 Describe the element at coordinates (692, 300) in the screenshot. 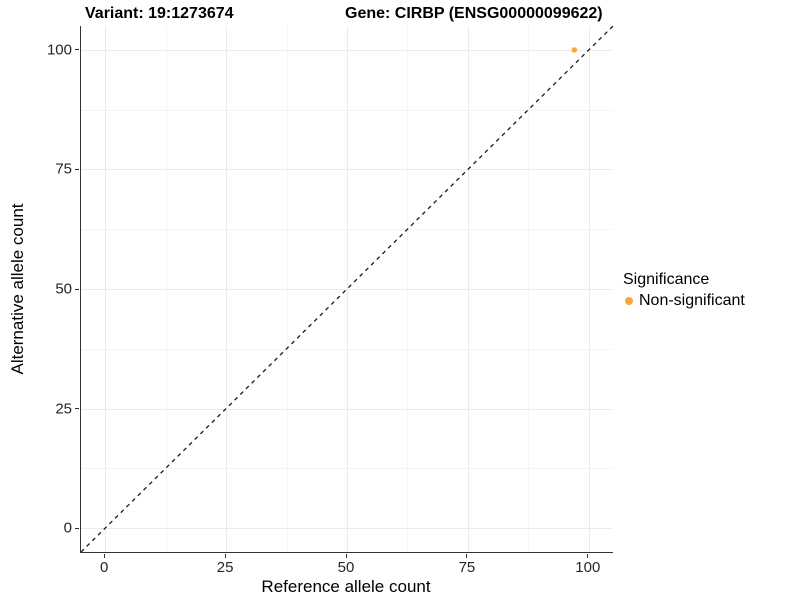

I see `legend-item-label: Non-significant` at that location.